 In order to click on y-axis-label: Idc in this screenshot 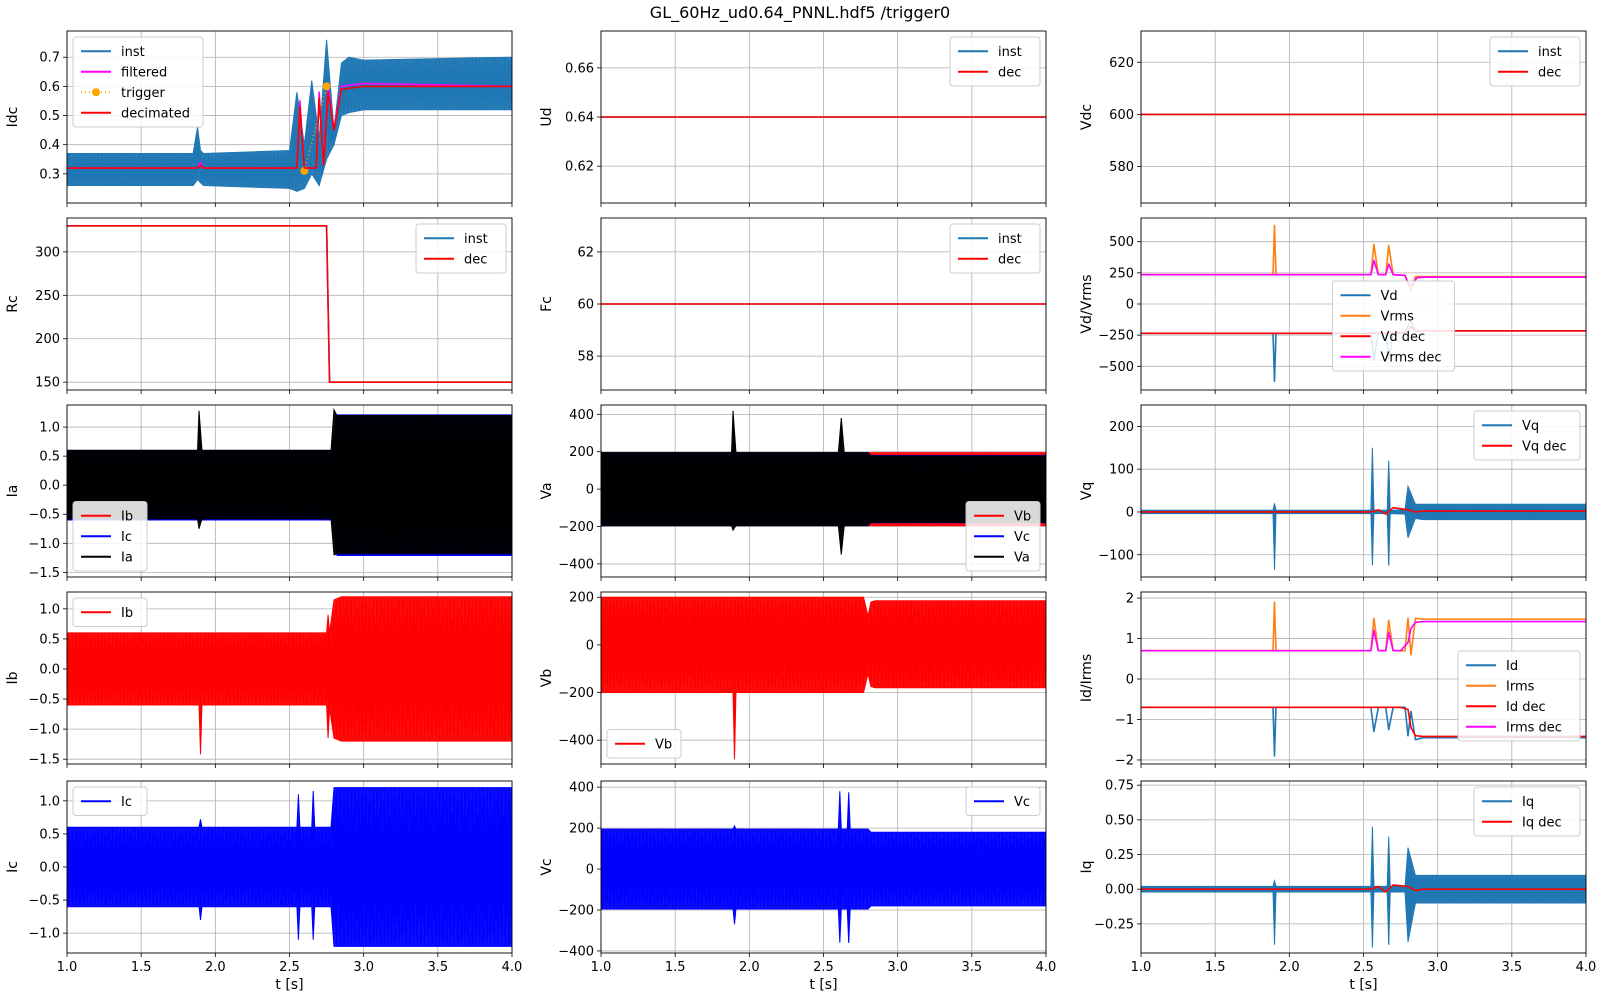, I will do `click(13, 117)`.